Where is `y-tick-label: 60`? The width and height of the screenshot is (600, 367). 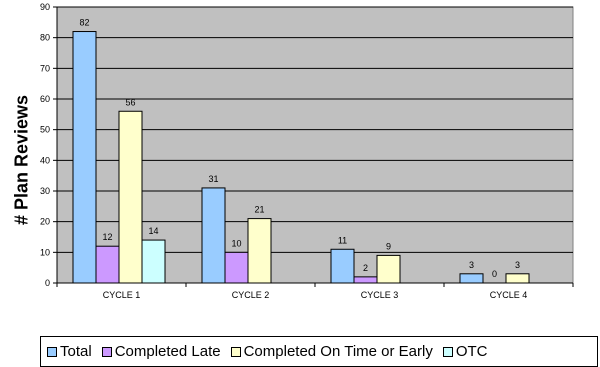 y-tick-label: 60 is located at coordinates (45, 99).